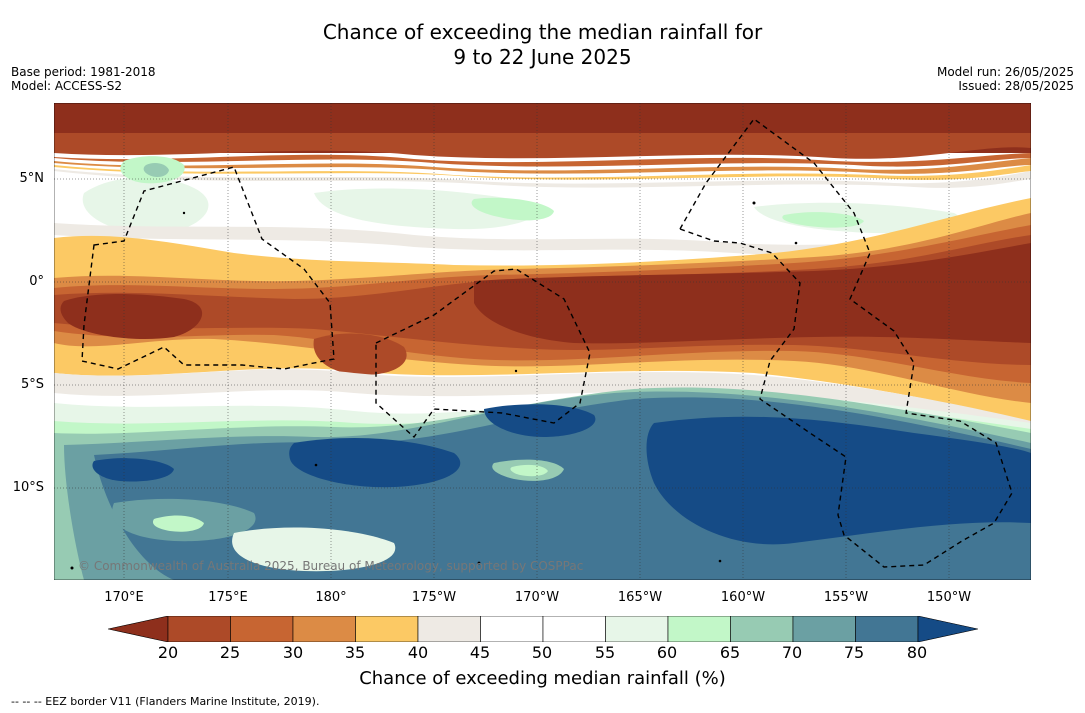  What do you see at coordinates (28, 487) in the screenshot?
I see `lat-label-10s: 10°S` at bounding box center [28, 487].